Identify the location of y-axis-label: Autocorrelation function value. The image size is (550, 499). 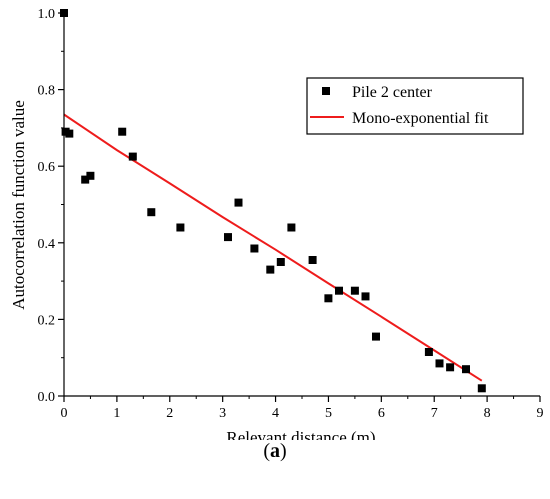
(18, 205).